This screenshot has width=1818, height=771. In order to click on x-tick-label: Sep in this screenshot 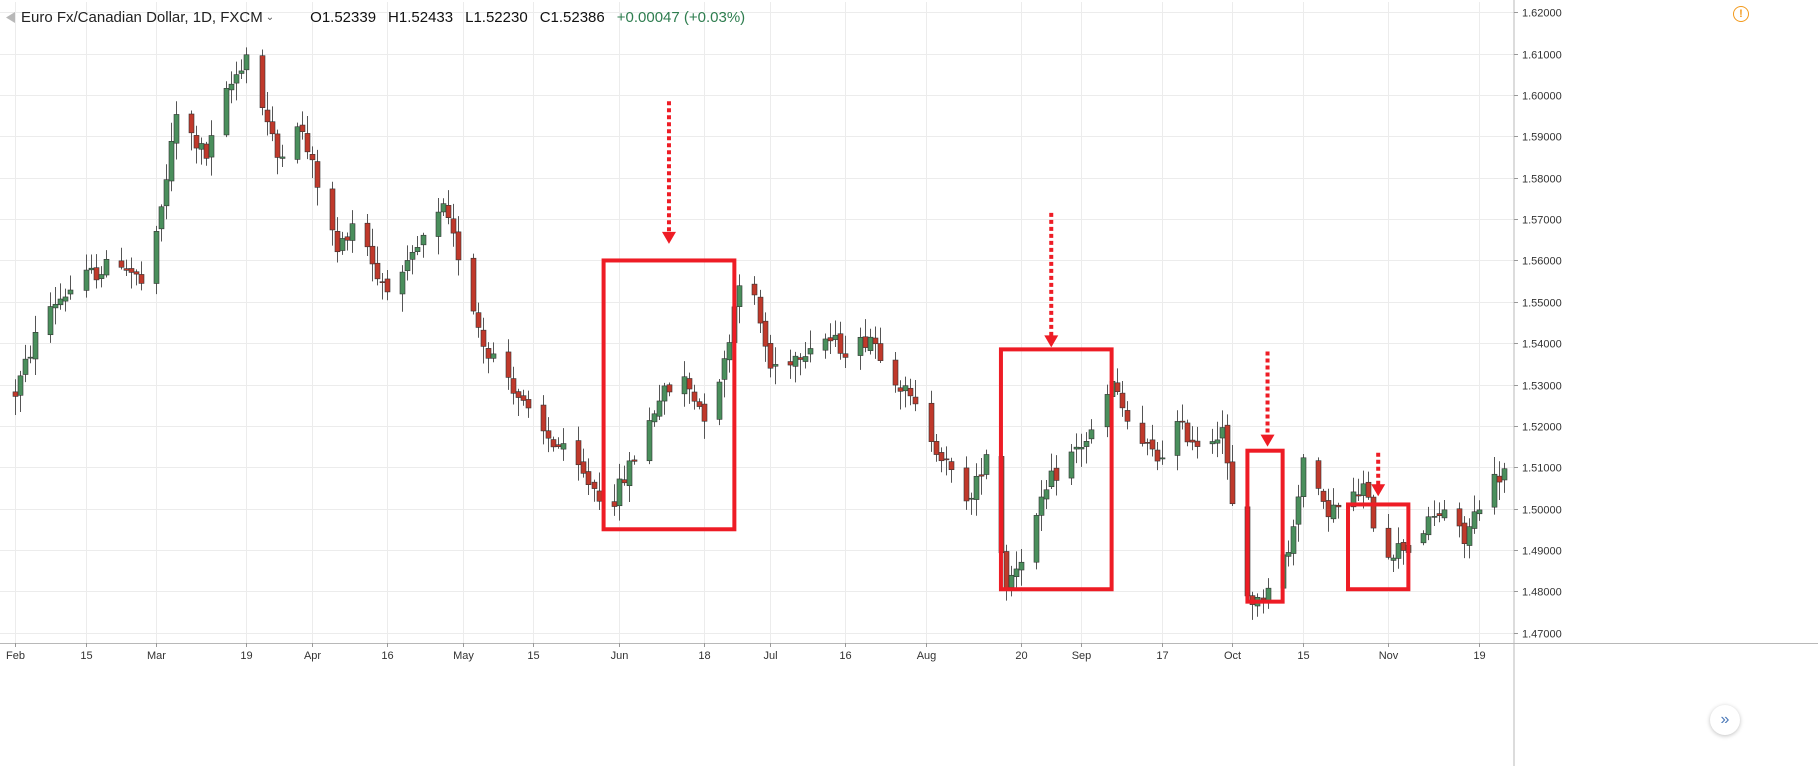, I will do `click(1082, 656)`.